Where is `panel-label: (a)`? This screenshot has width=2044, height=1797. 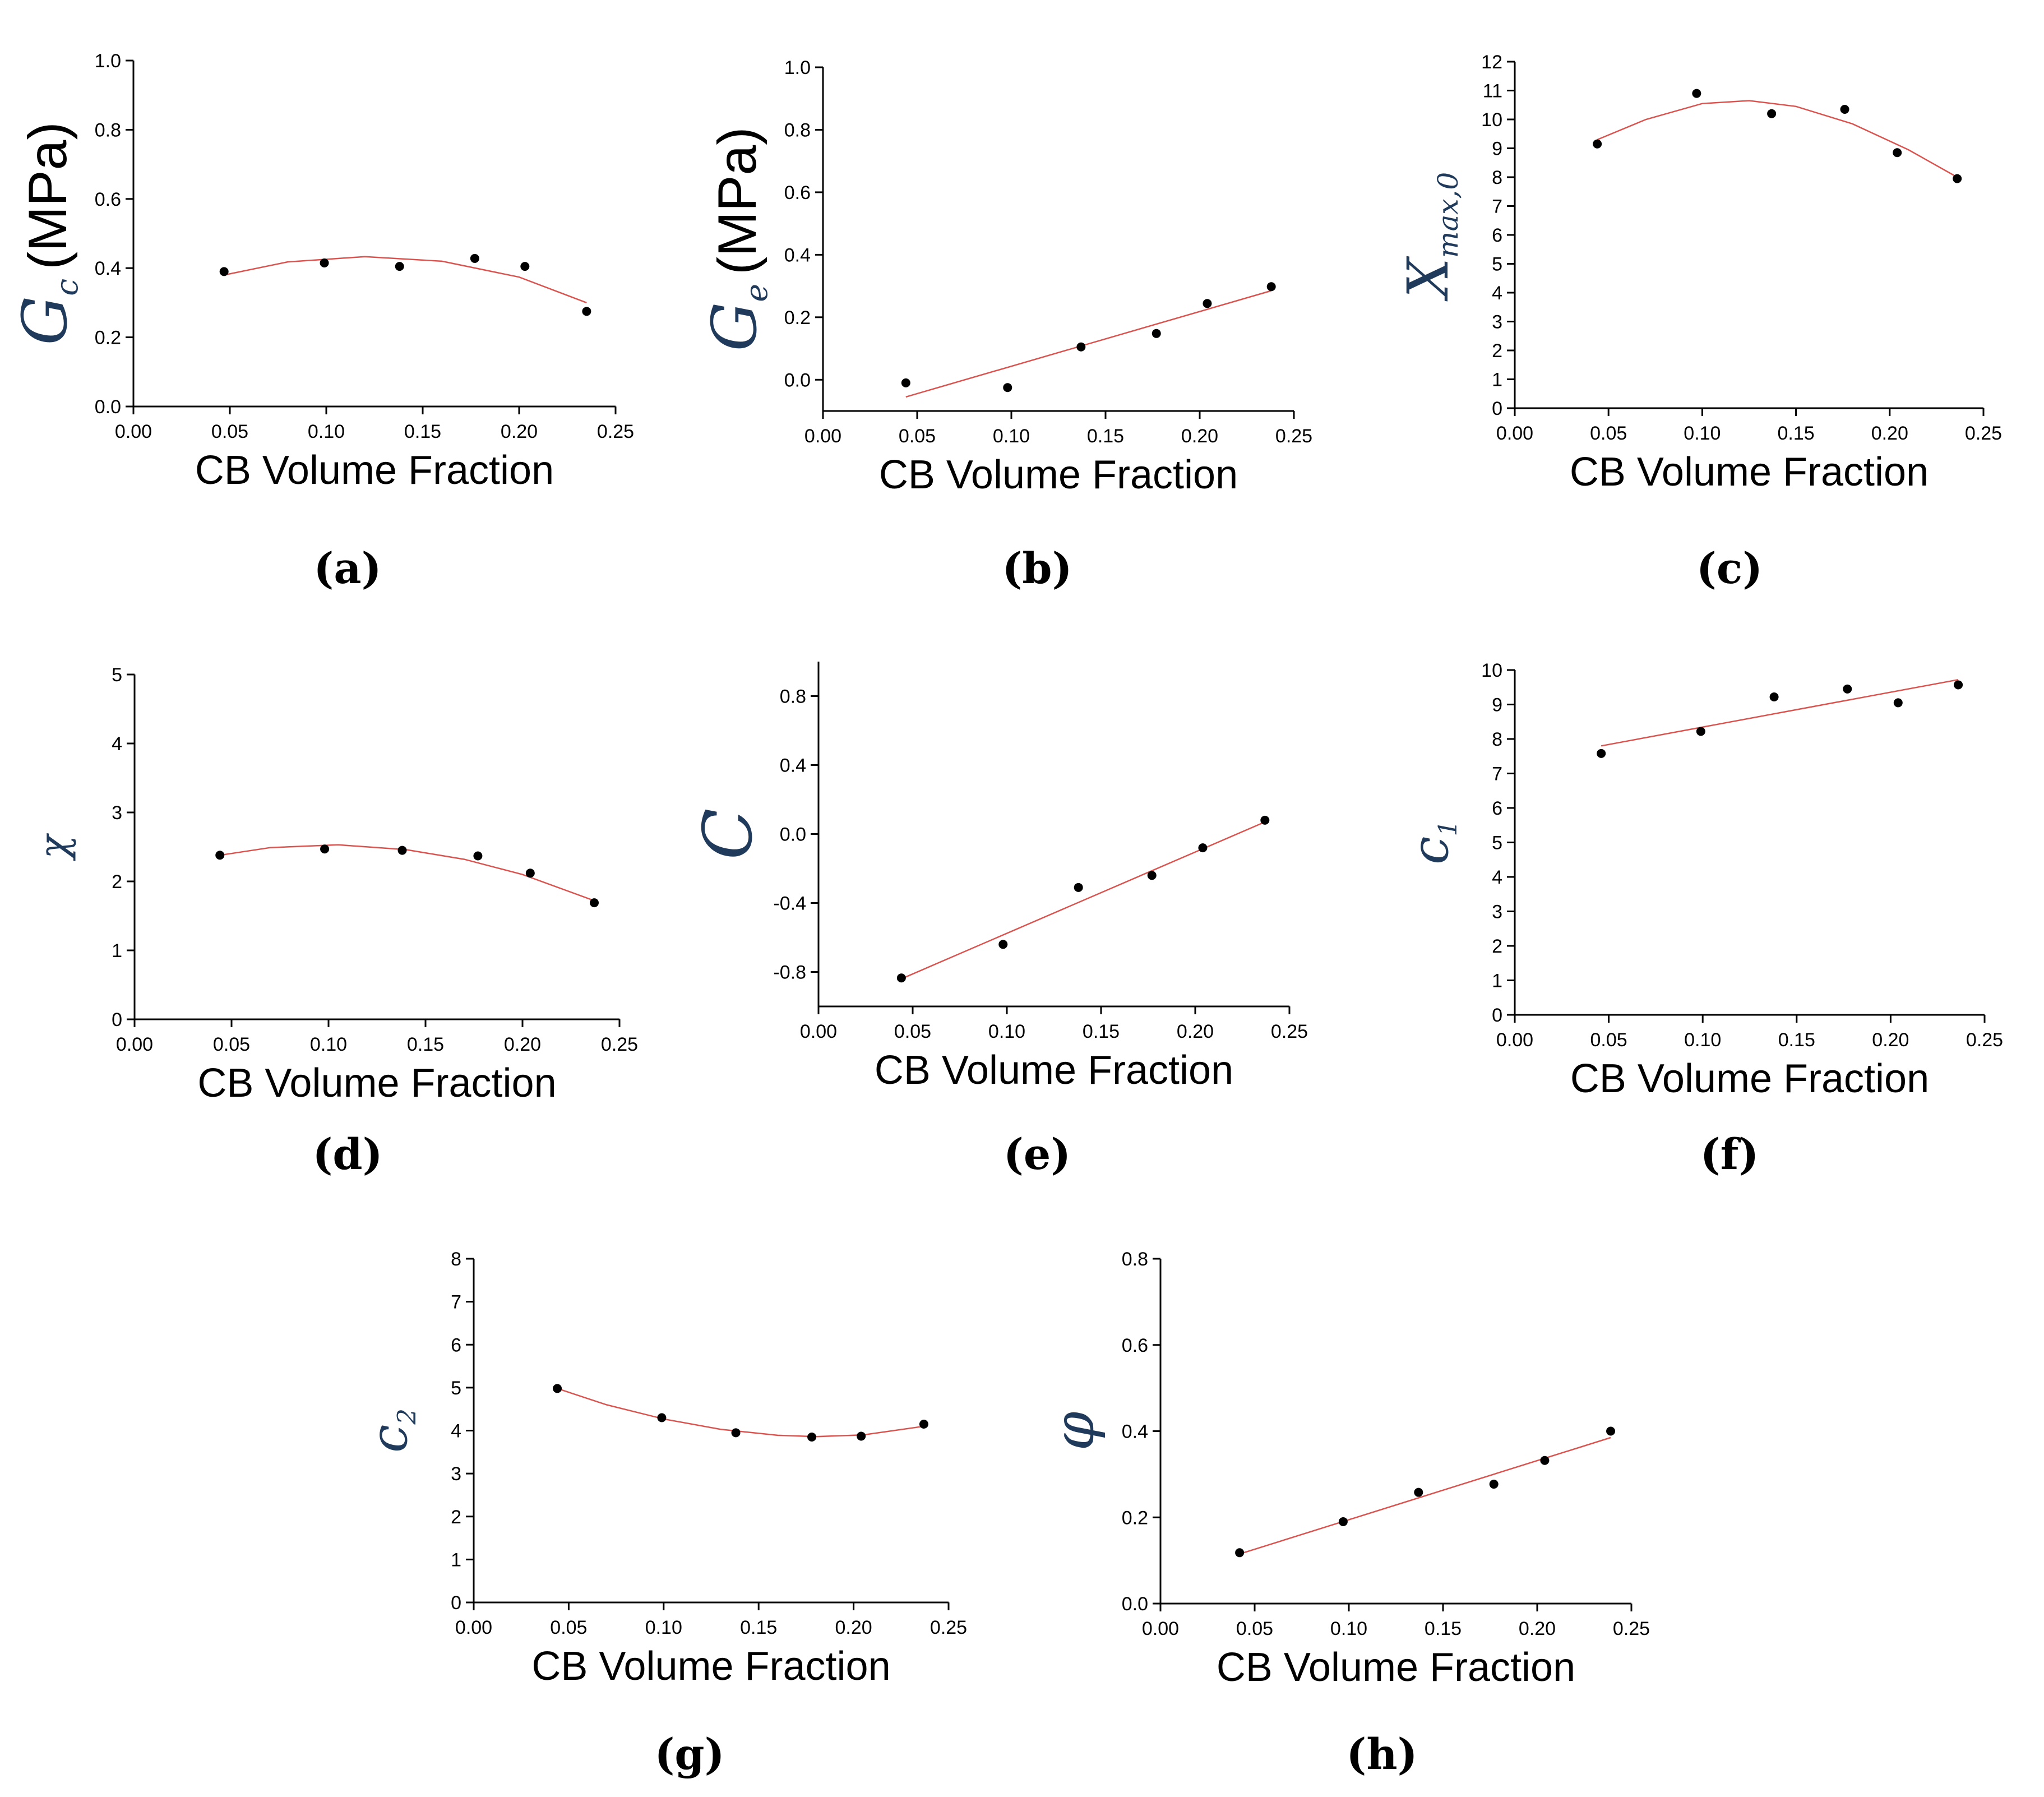 panel-label: (a) is located at coordinates (347, 568).